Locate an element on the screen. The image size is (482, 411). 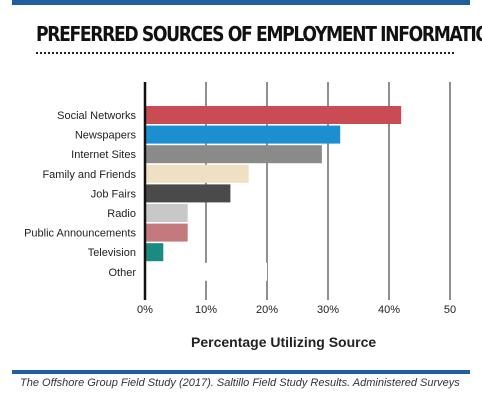
category-label: Family and Friends is located at coordinates (89, 175).